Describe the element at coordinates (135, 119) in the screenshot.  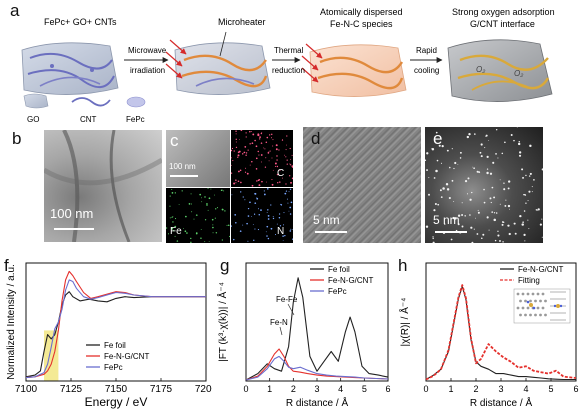
I see `legend-fepc: FePc` at that location.